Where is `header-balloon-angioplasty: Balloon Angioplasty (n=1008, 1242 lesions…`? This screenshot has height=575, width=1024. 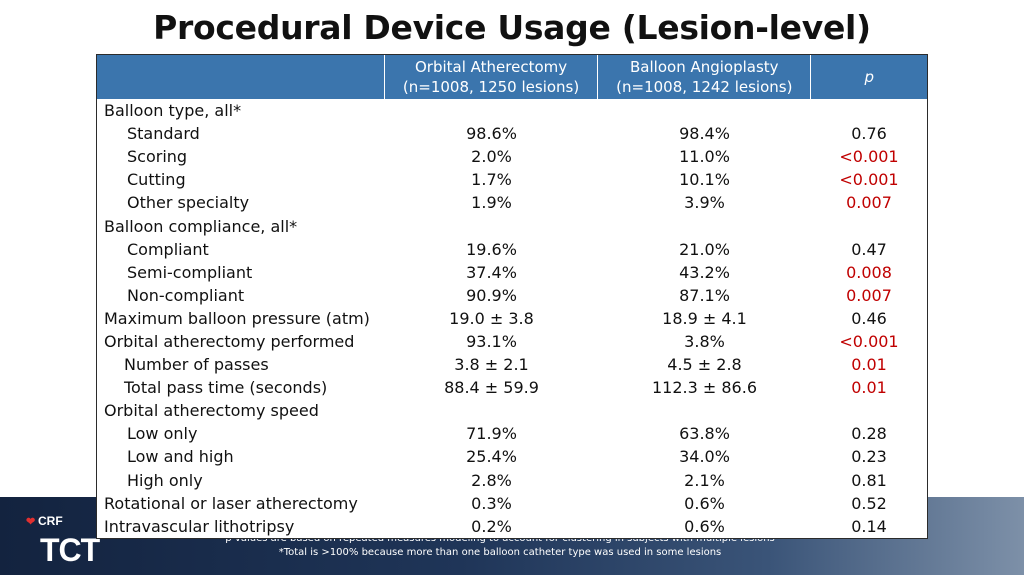
header-balloon-angioplasty: Balloon Angioplasty (n=1008, 1242 lesions… is located at coordinates (703, 77).